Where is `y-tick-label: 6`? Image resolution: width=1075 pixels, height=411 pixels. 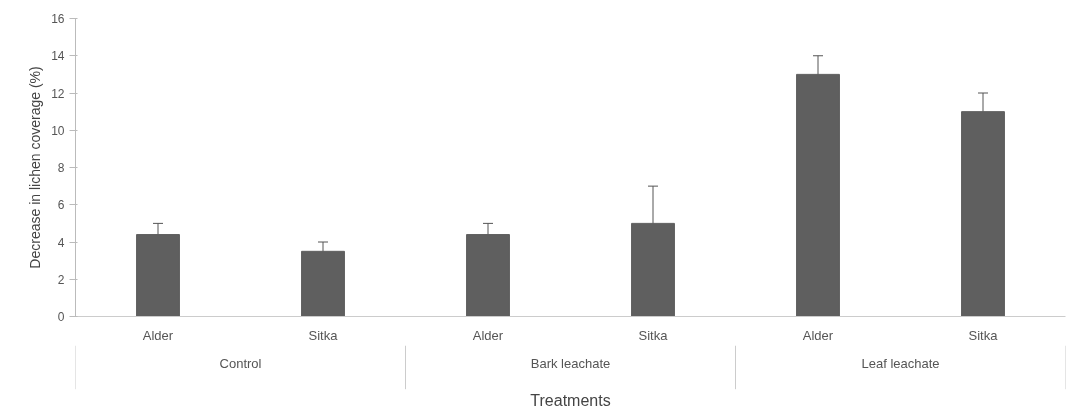 y-tick-label: 6 is located at coordinates (61, 205).